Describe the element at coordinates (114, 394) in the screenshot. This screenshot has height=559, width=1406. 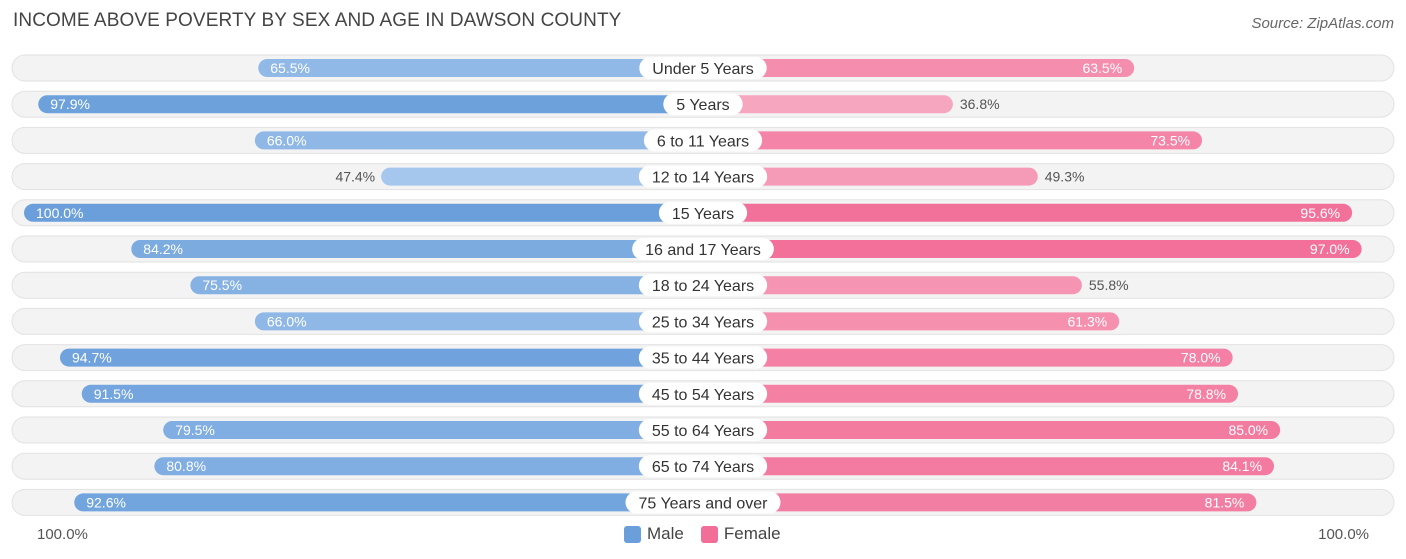
I see `data-label-male: 91.5%` at that location.